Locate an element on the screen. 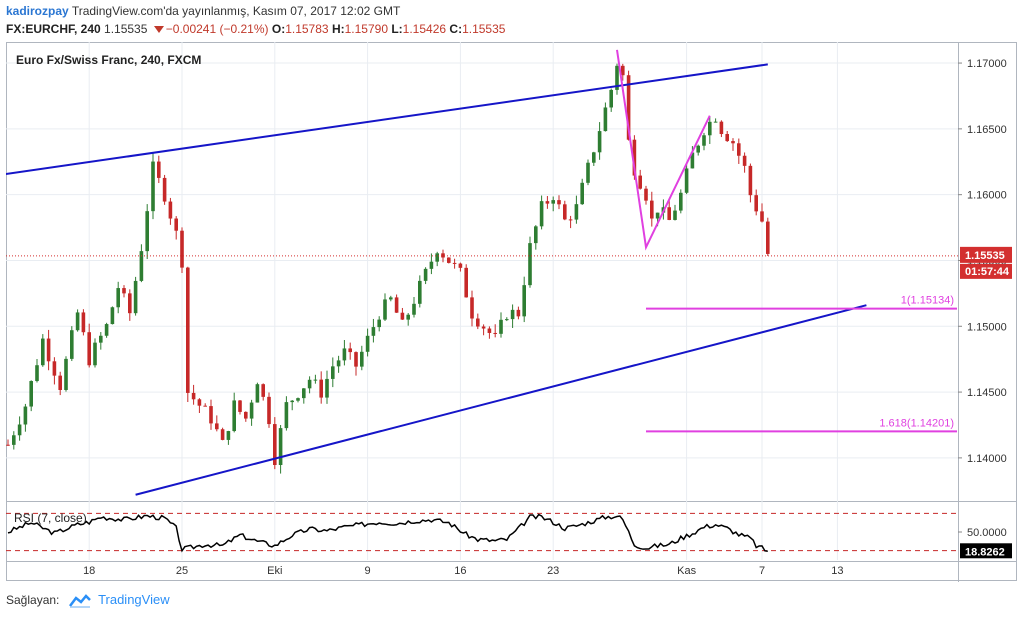 The width and height of the screenshot is (1023, 619). open-value: 1.15783 is located at coordinates (307, 29).